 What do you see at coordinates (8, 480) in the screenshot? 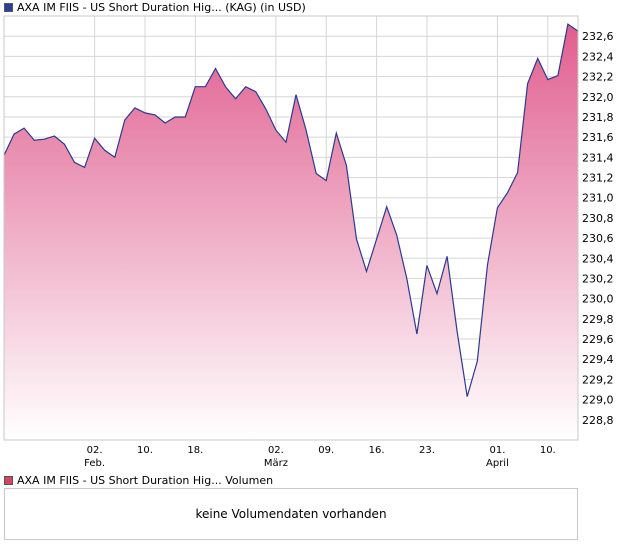
I see `legend-volume-swatch` at bounding box center [8, 480].